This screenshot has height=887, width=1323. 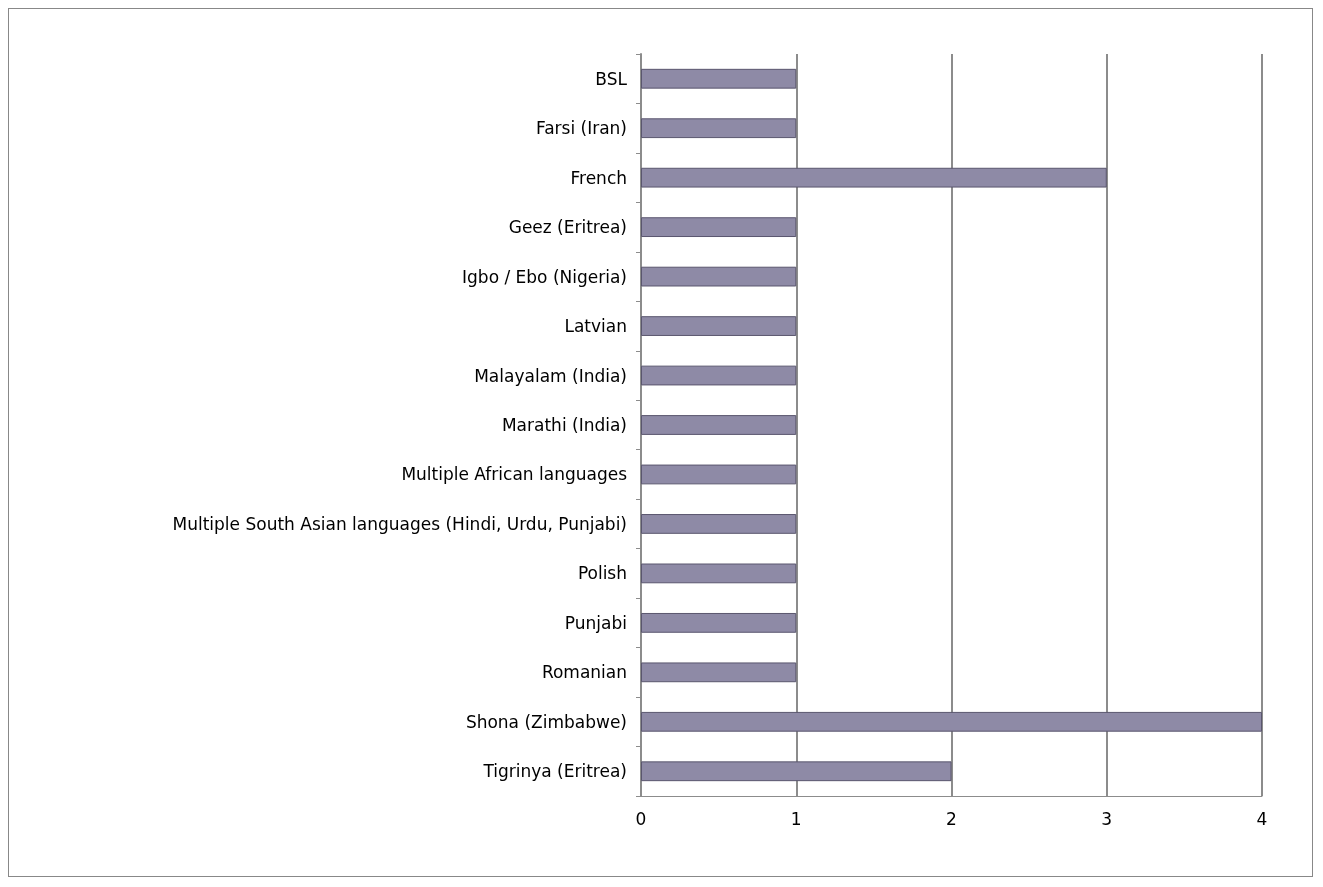 What do you see at coordinates (564, 425) in the screenshot?
I see `y-tick-label: Marathi (India)` at bounding box center [564, 425].